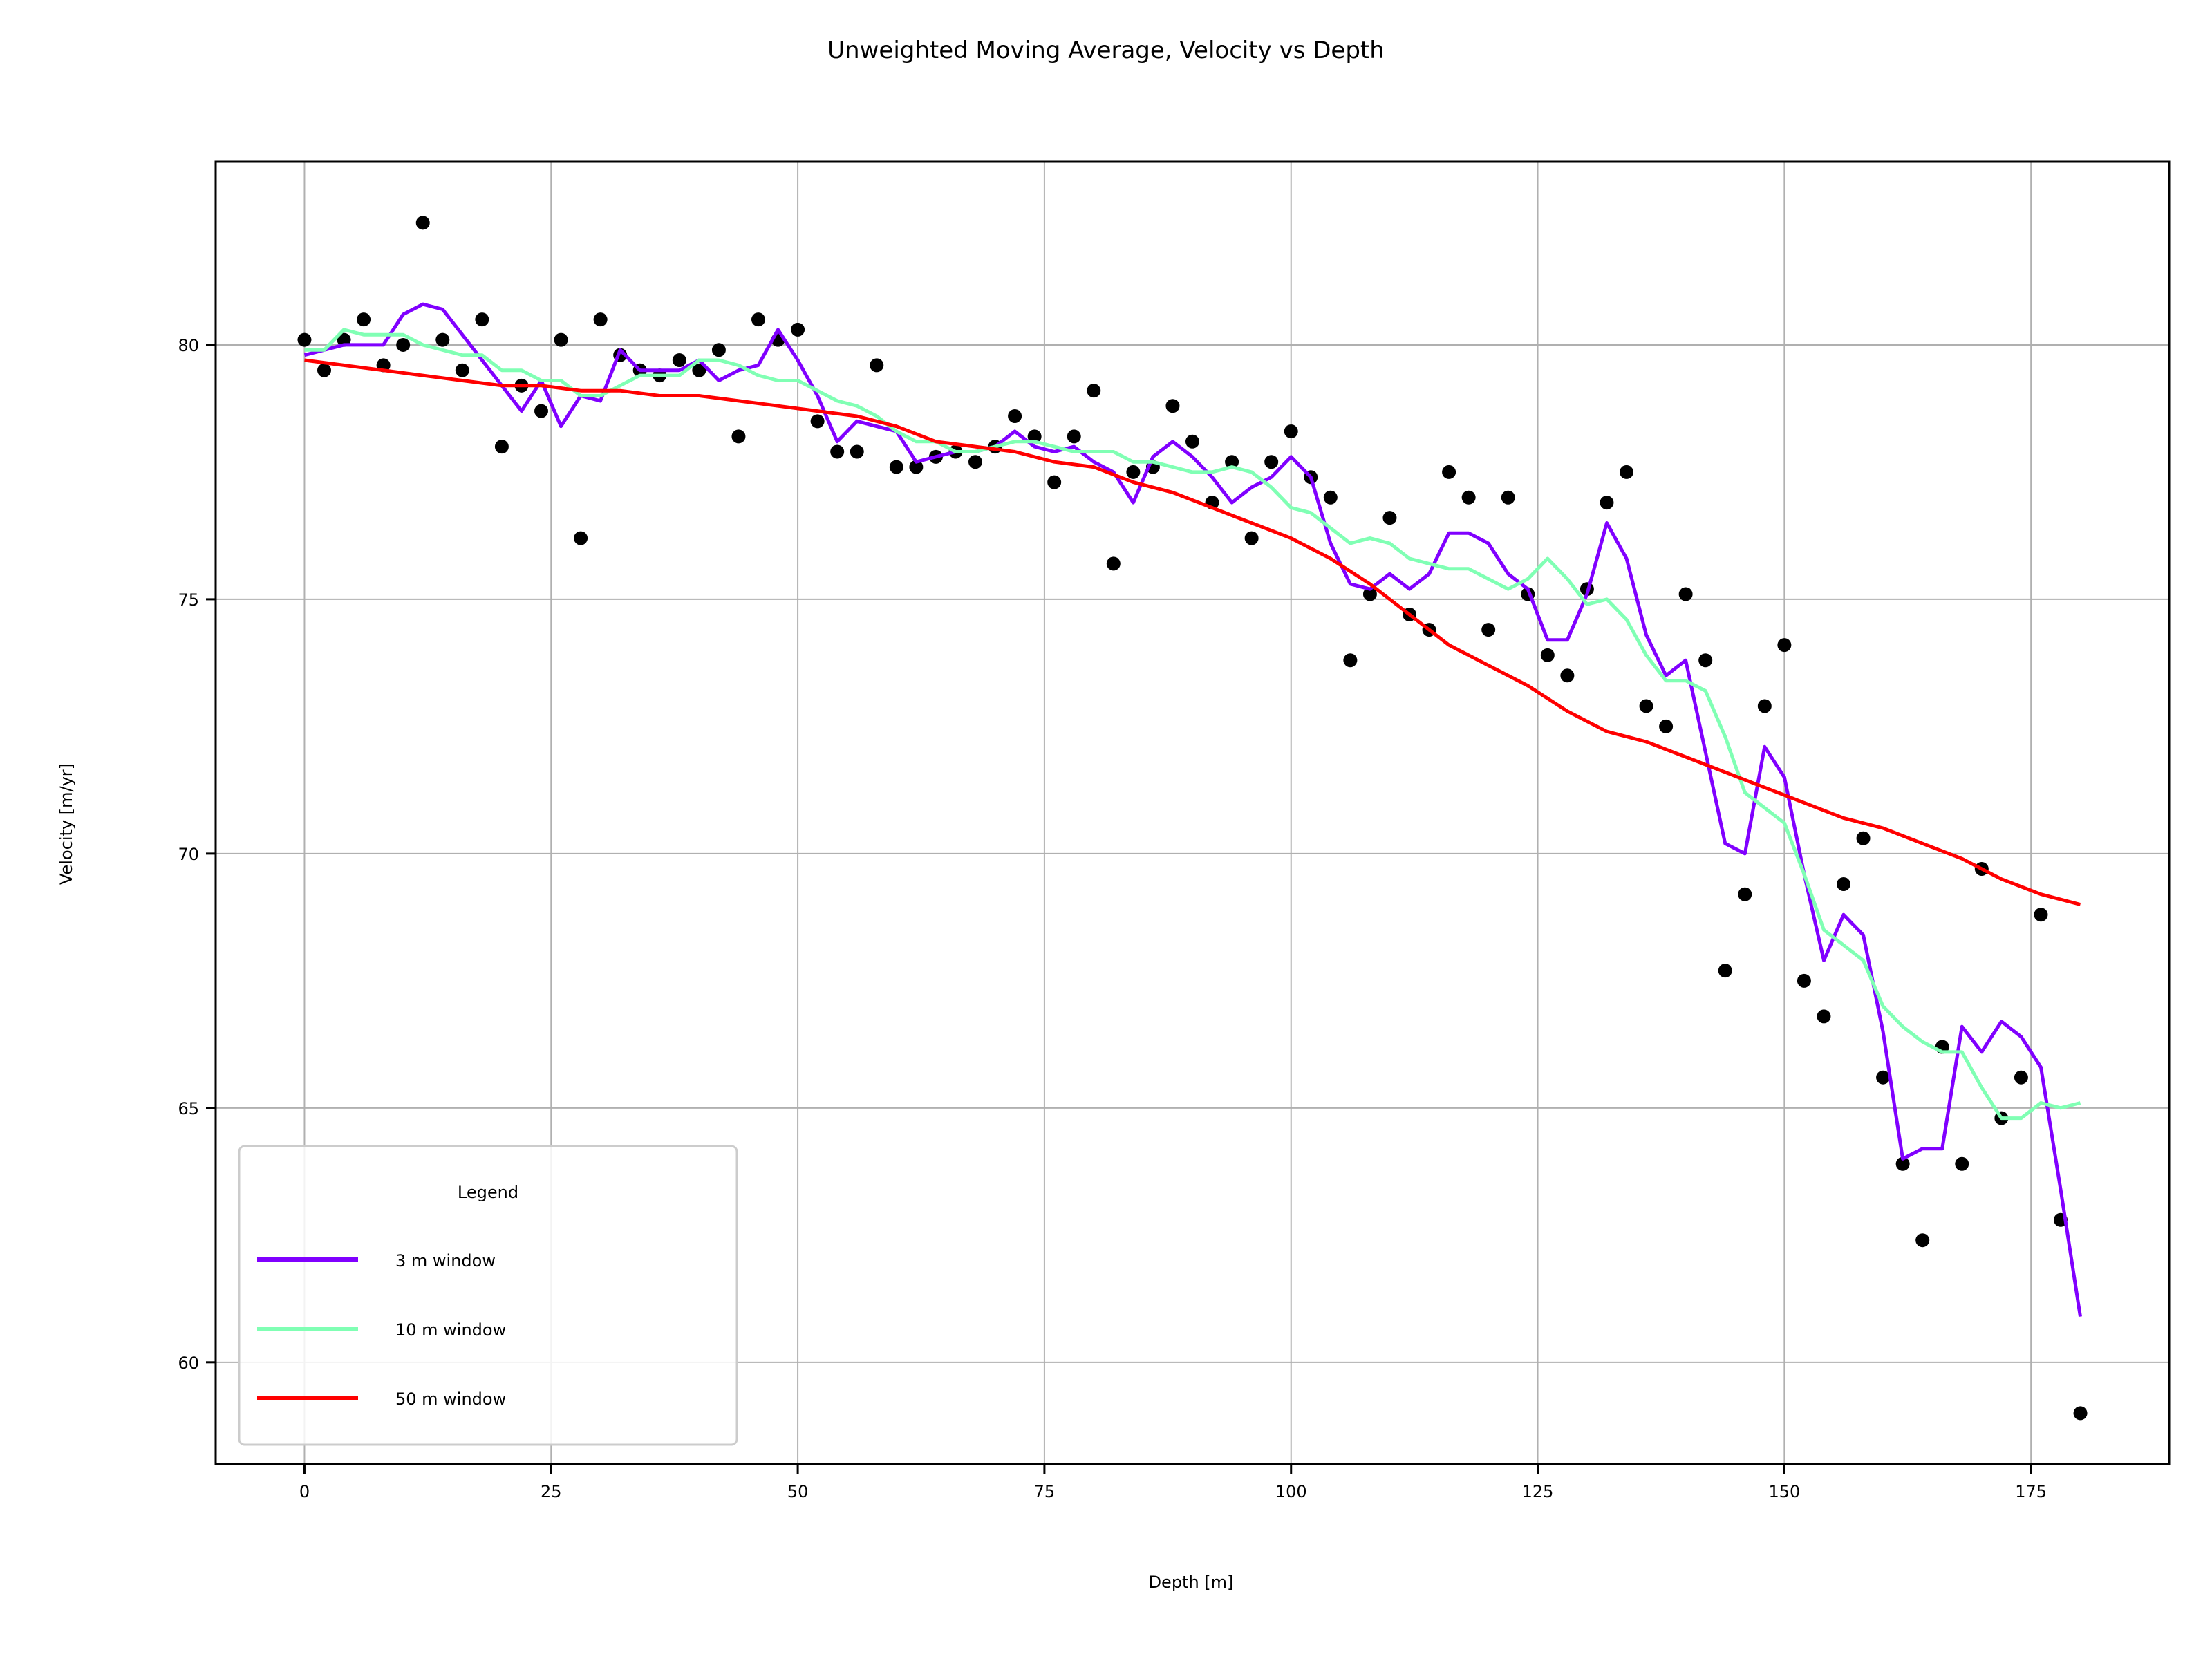  I want to click on y-tick-label: 60, so click(188, 1363).